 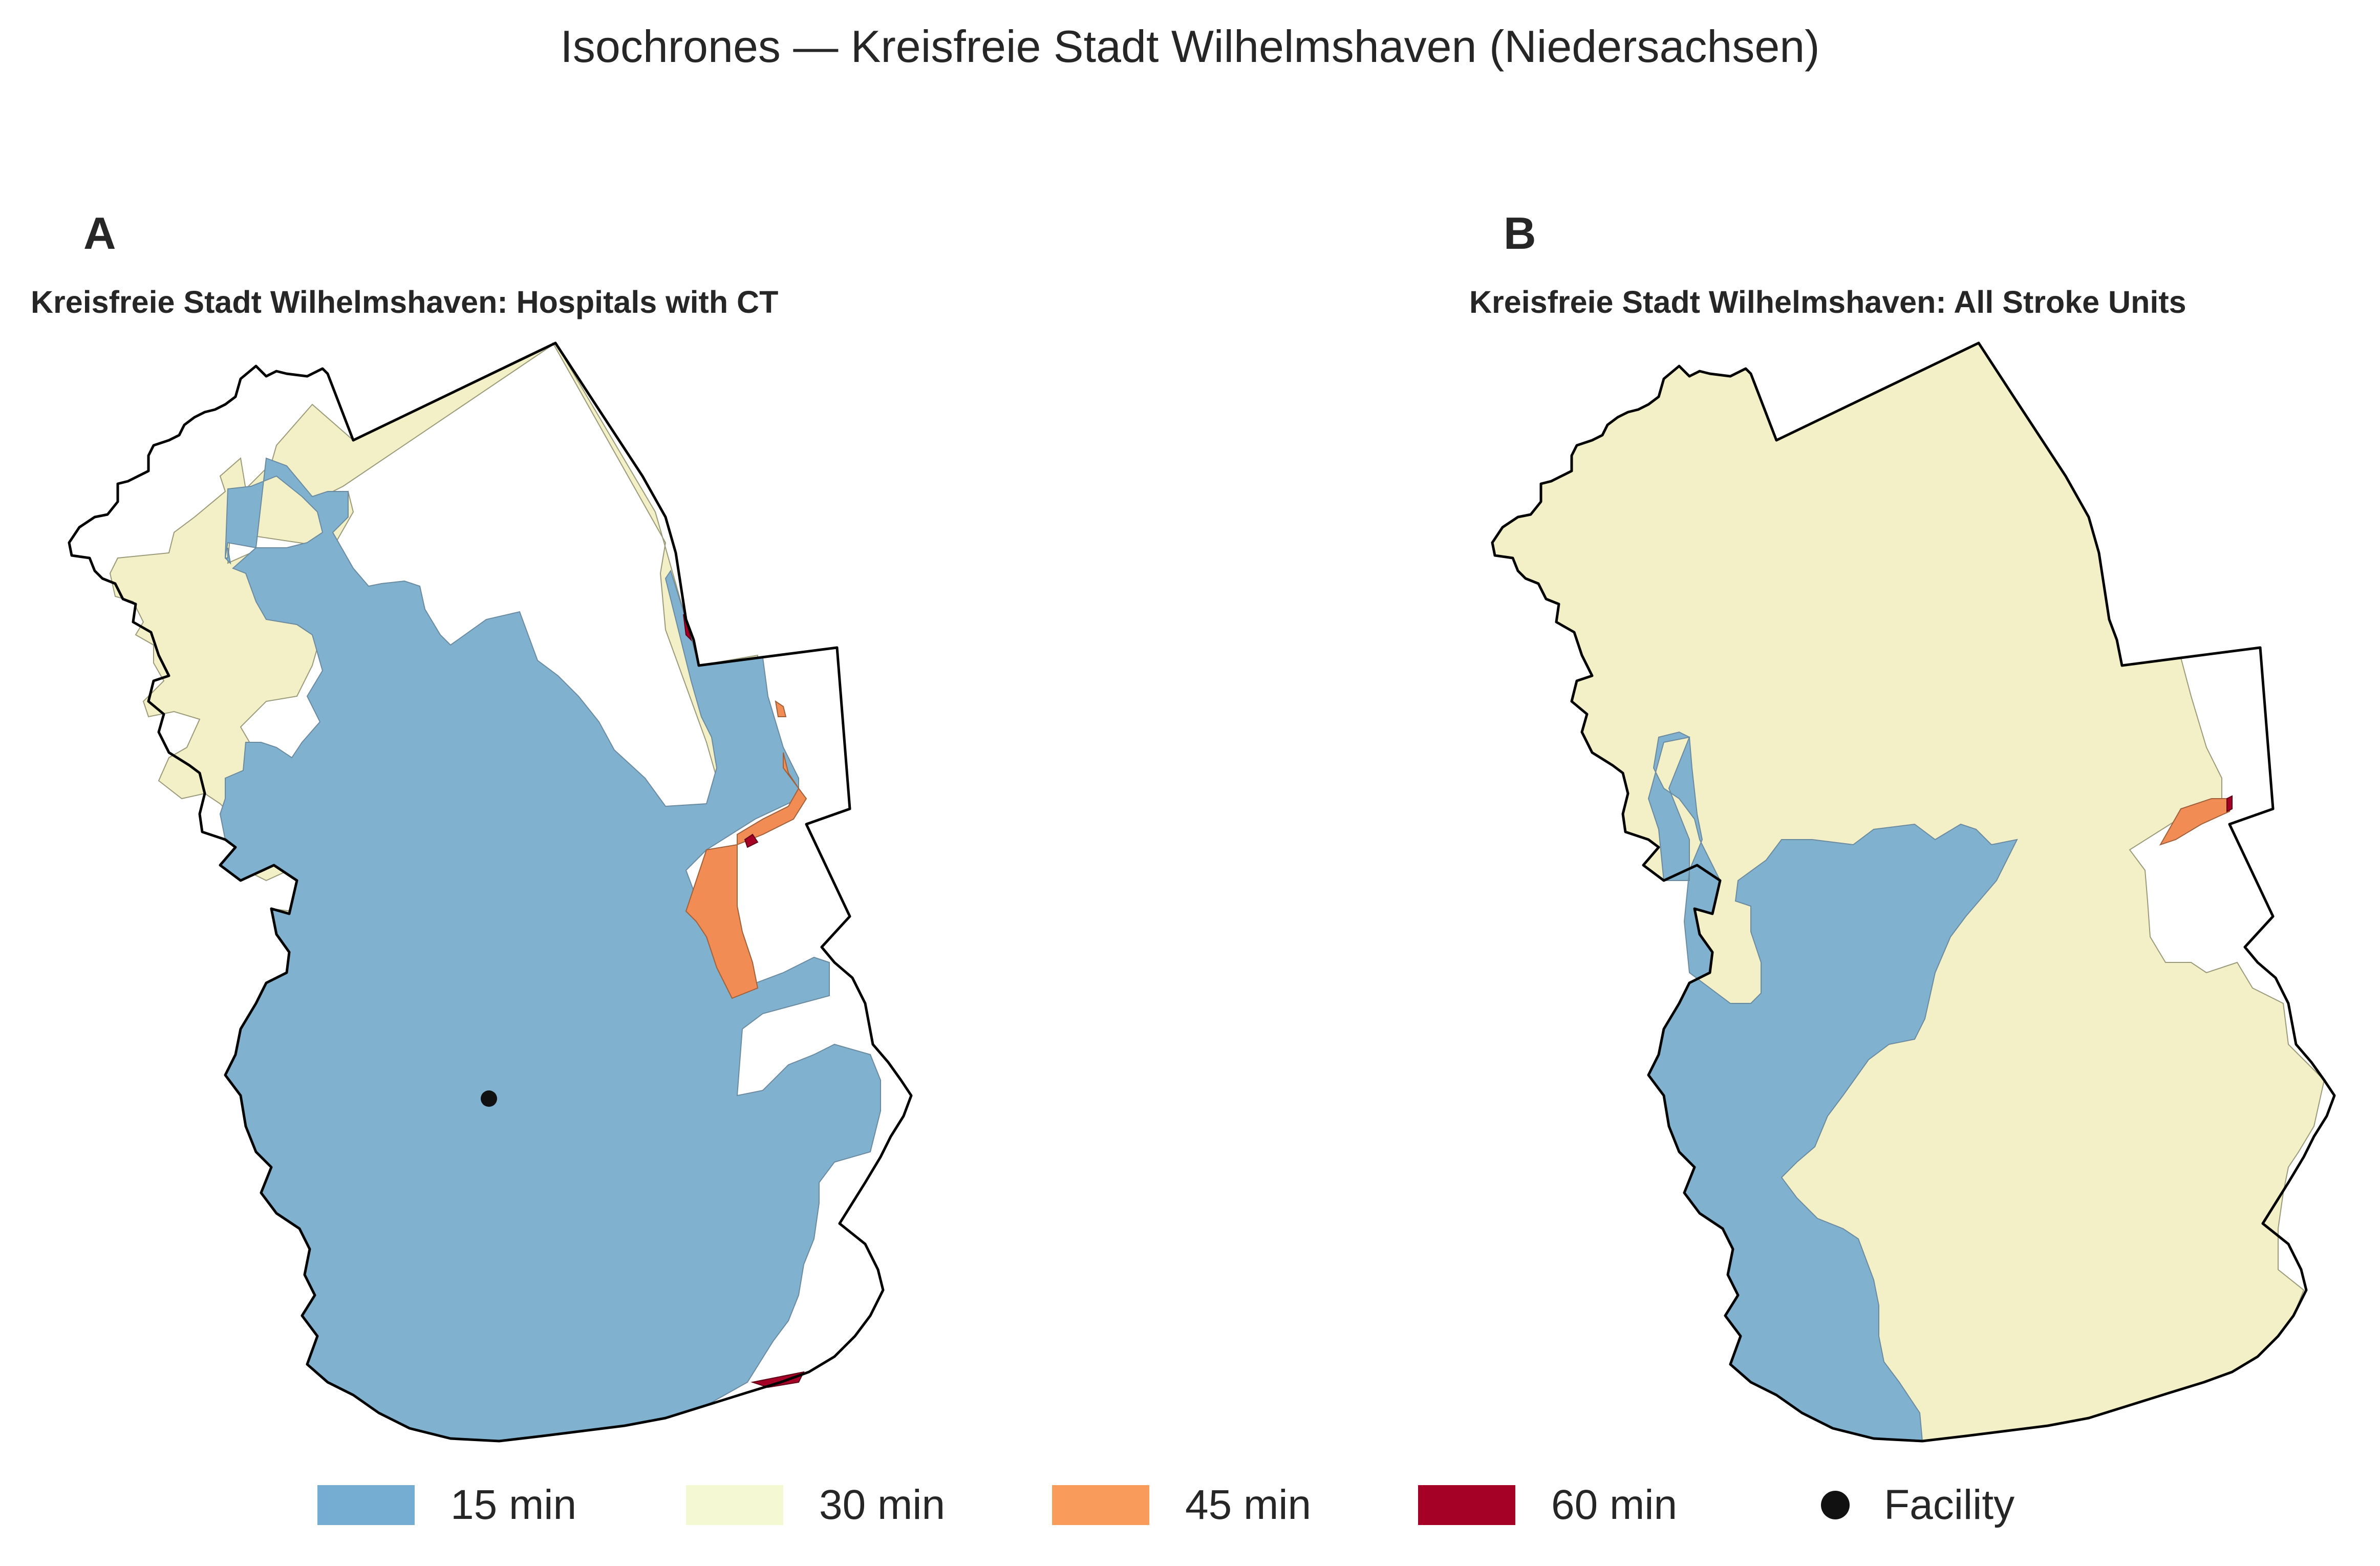 I want to click on legend-label-60min: 60 min, so click(x=1614, y=1505).